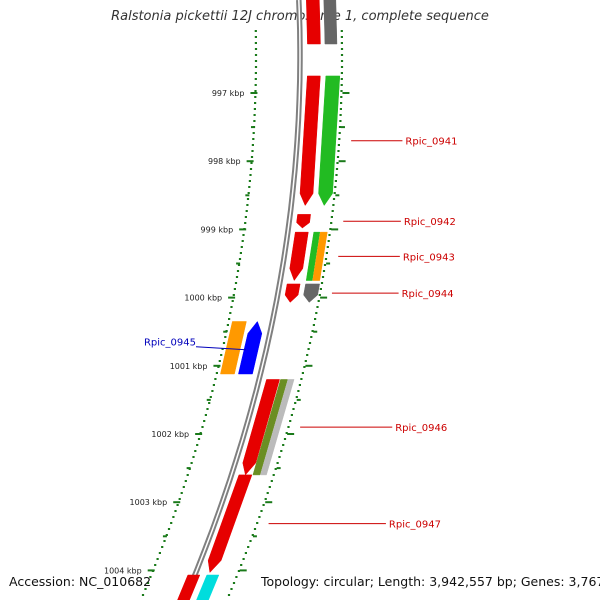 The image size is (600, 600). Describe the element at coordinates (221, 348) in the screenshot. I see `gene-leader-line` at that location.